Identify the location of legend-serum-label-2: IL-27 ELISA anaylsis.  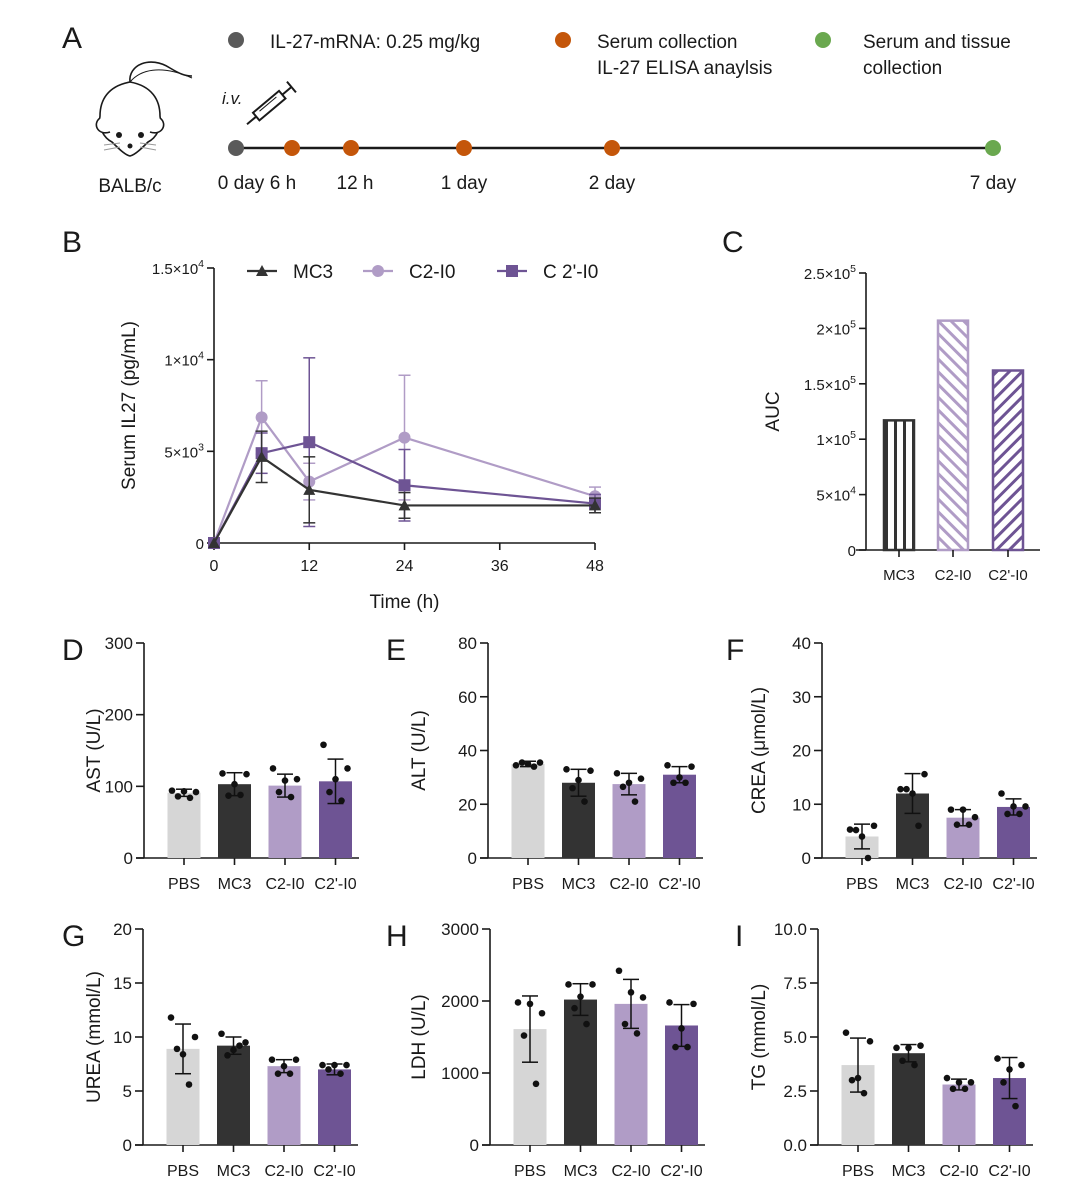
(684, 68).